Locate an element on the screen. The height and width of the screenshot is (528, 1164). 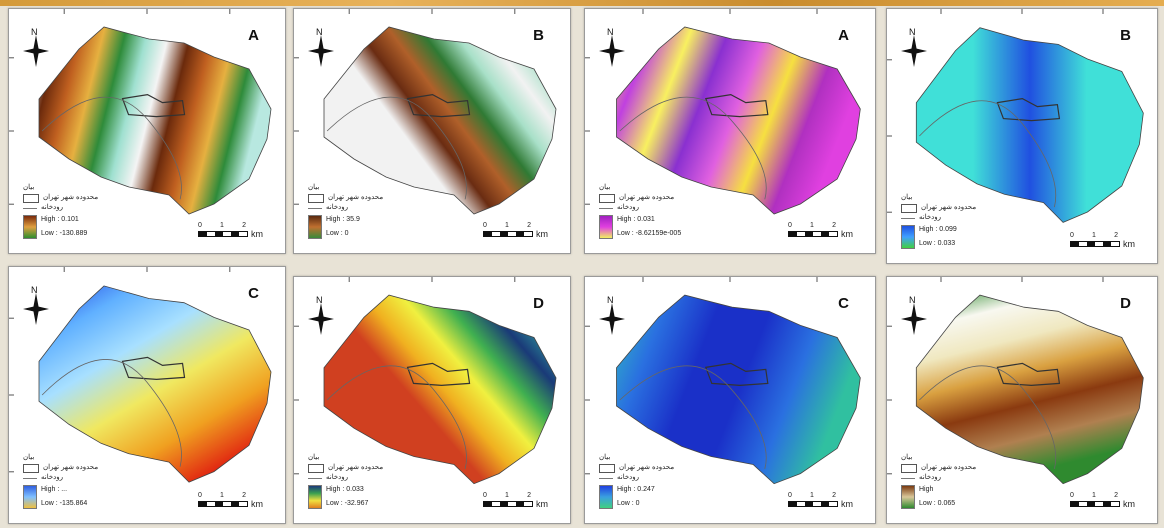
legend-high-row: High : 0.033 Low : -32.967 is located at coordinates (345, 497).